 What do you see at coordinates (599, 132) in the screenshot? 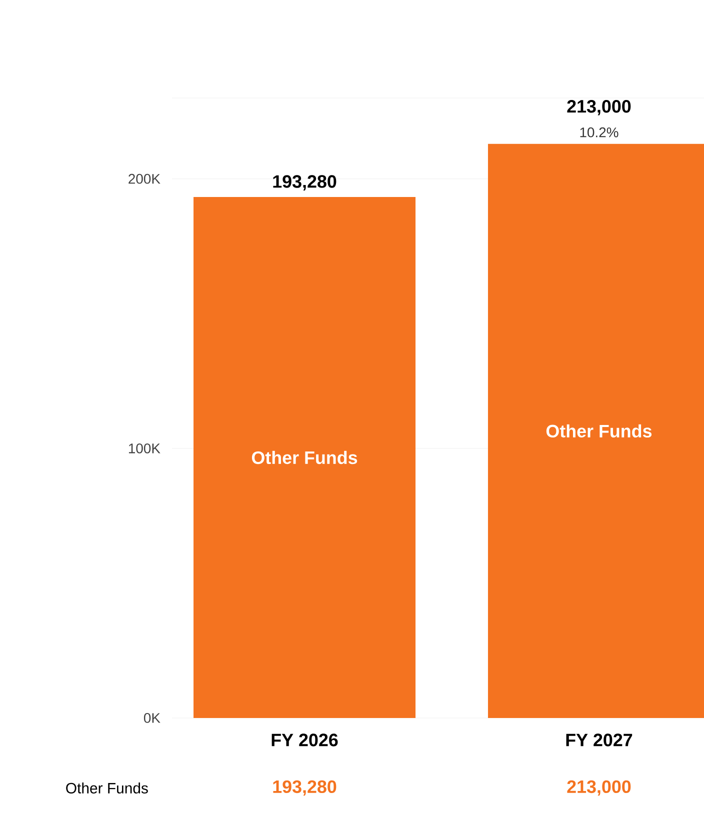
I see `annotation: 10.2%` at bounding box center [599, 132].